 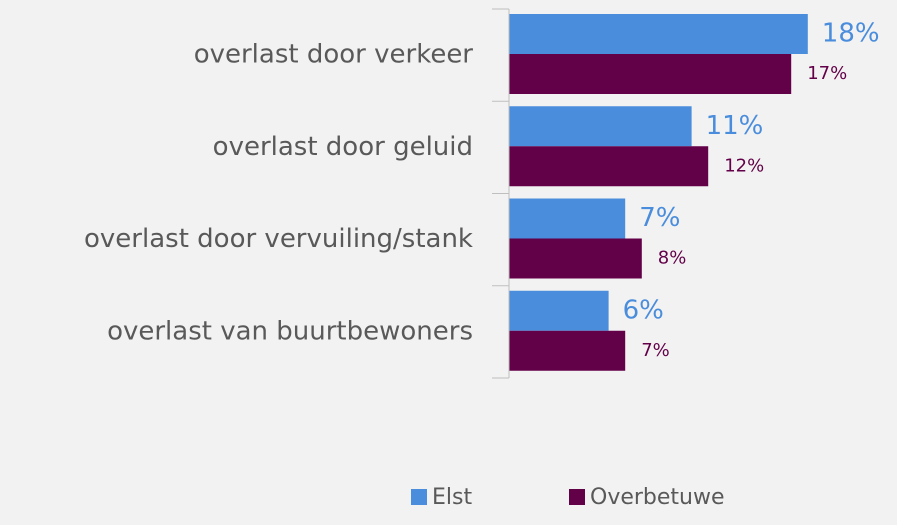 What do you see at coordinates (643, 310) in the screenshot?
I see `value-label: 6%` at bounding box center [643, 310].